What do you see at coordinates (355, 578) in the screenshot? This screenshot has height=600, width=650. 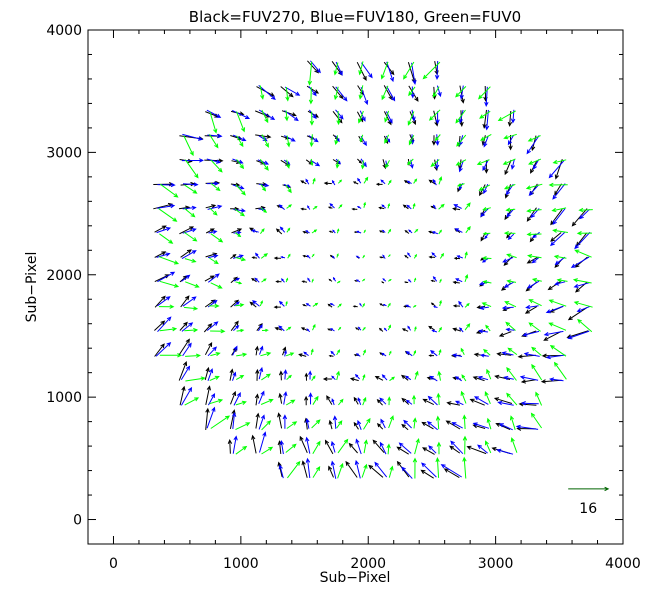 I see `x-axis-label: Sub−Pixel` at bounding box center [355, 578].